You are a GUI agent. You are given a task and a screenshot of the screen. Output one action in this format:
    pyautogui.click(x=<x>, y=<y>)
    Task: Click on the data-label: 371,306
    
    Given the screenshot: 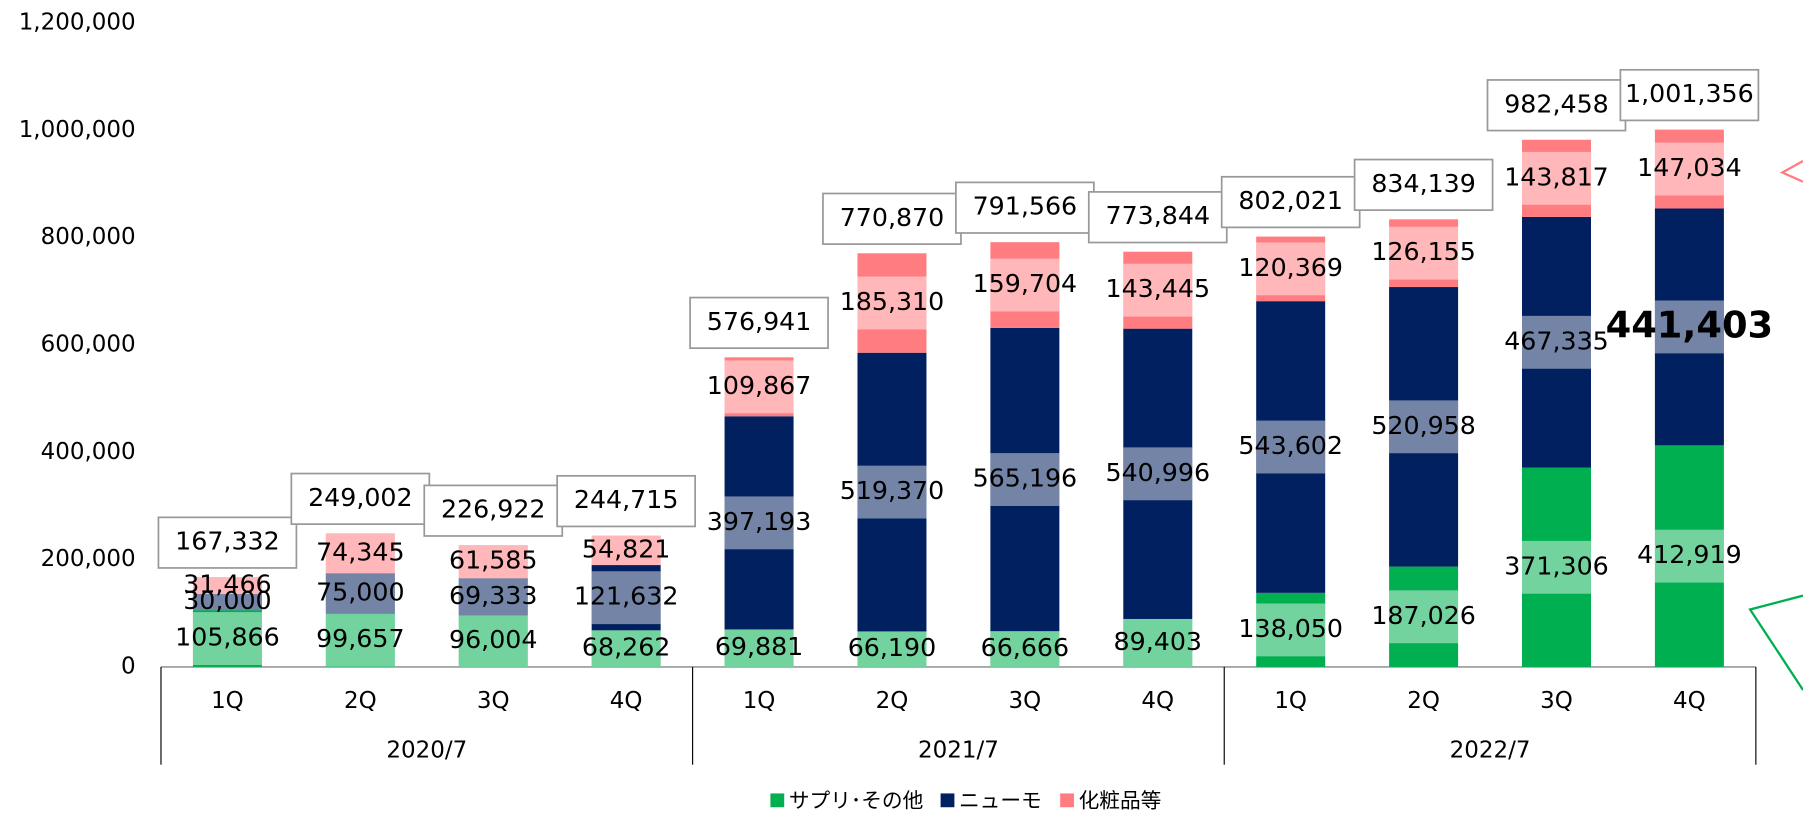 What is the action you would take?
    pyautogui.click(x=1556, y=565)
    